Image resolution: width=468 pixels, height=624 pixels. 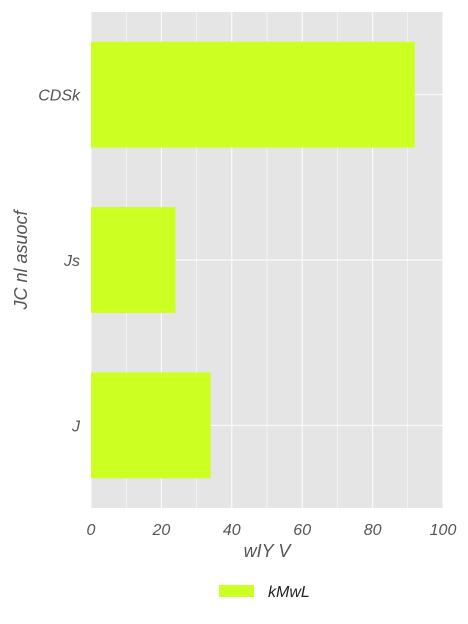 What do you see at coordinates (264, 592) in the screenshot?
I see `legend: kMwL` at bounding box center [264, 592].